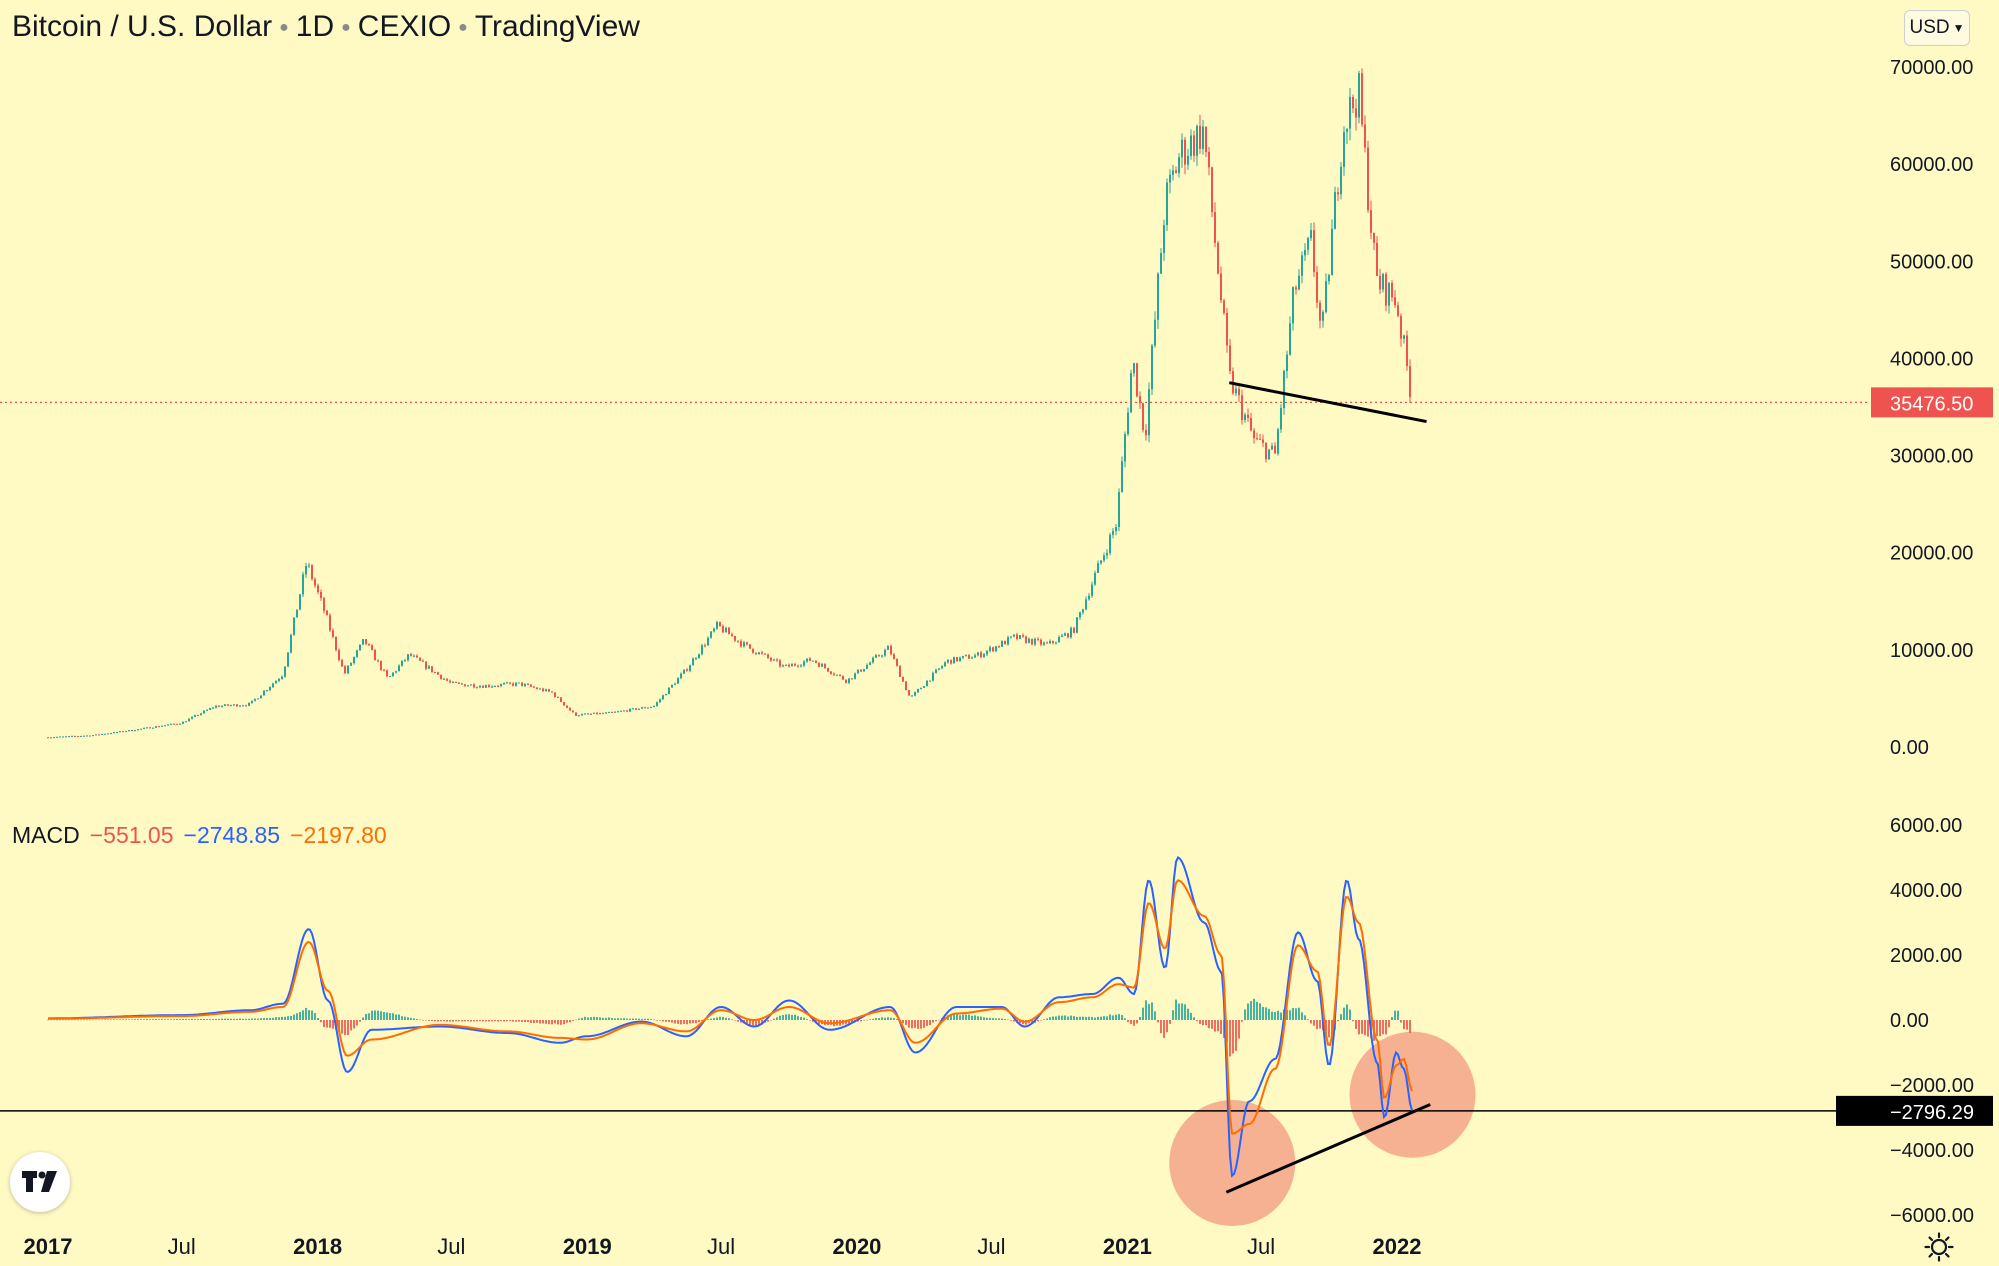 The image size is (1999, 1266). Describe the element at coordinates (204, 835) in the screenshot. I see `macd-legend: MACD −551.05 −2748.85 −2197.80` at that location.